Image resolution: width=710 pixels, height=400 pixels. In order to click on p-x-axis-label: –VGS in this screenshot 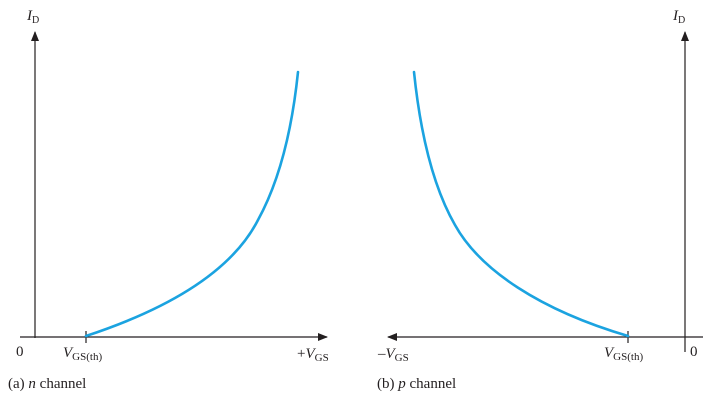, I will do `click(393, 355)`.